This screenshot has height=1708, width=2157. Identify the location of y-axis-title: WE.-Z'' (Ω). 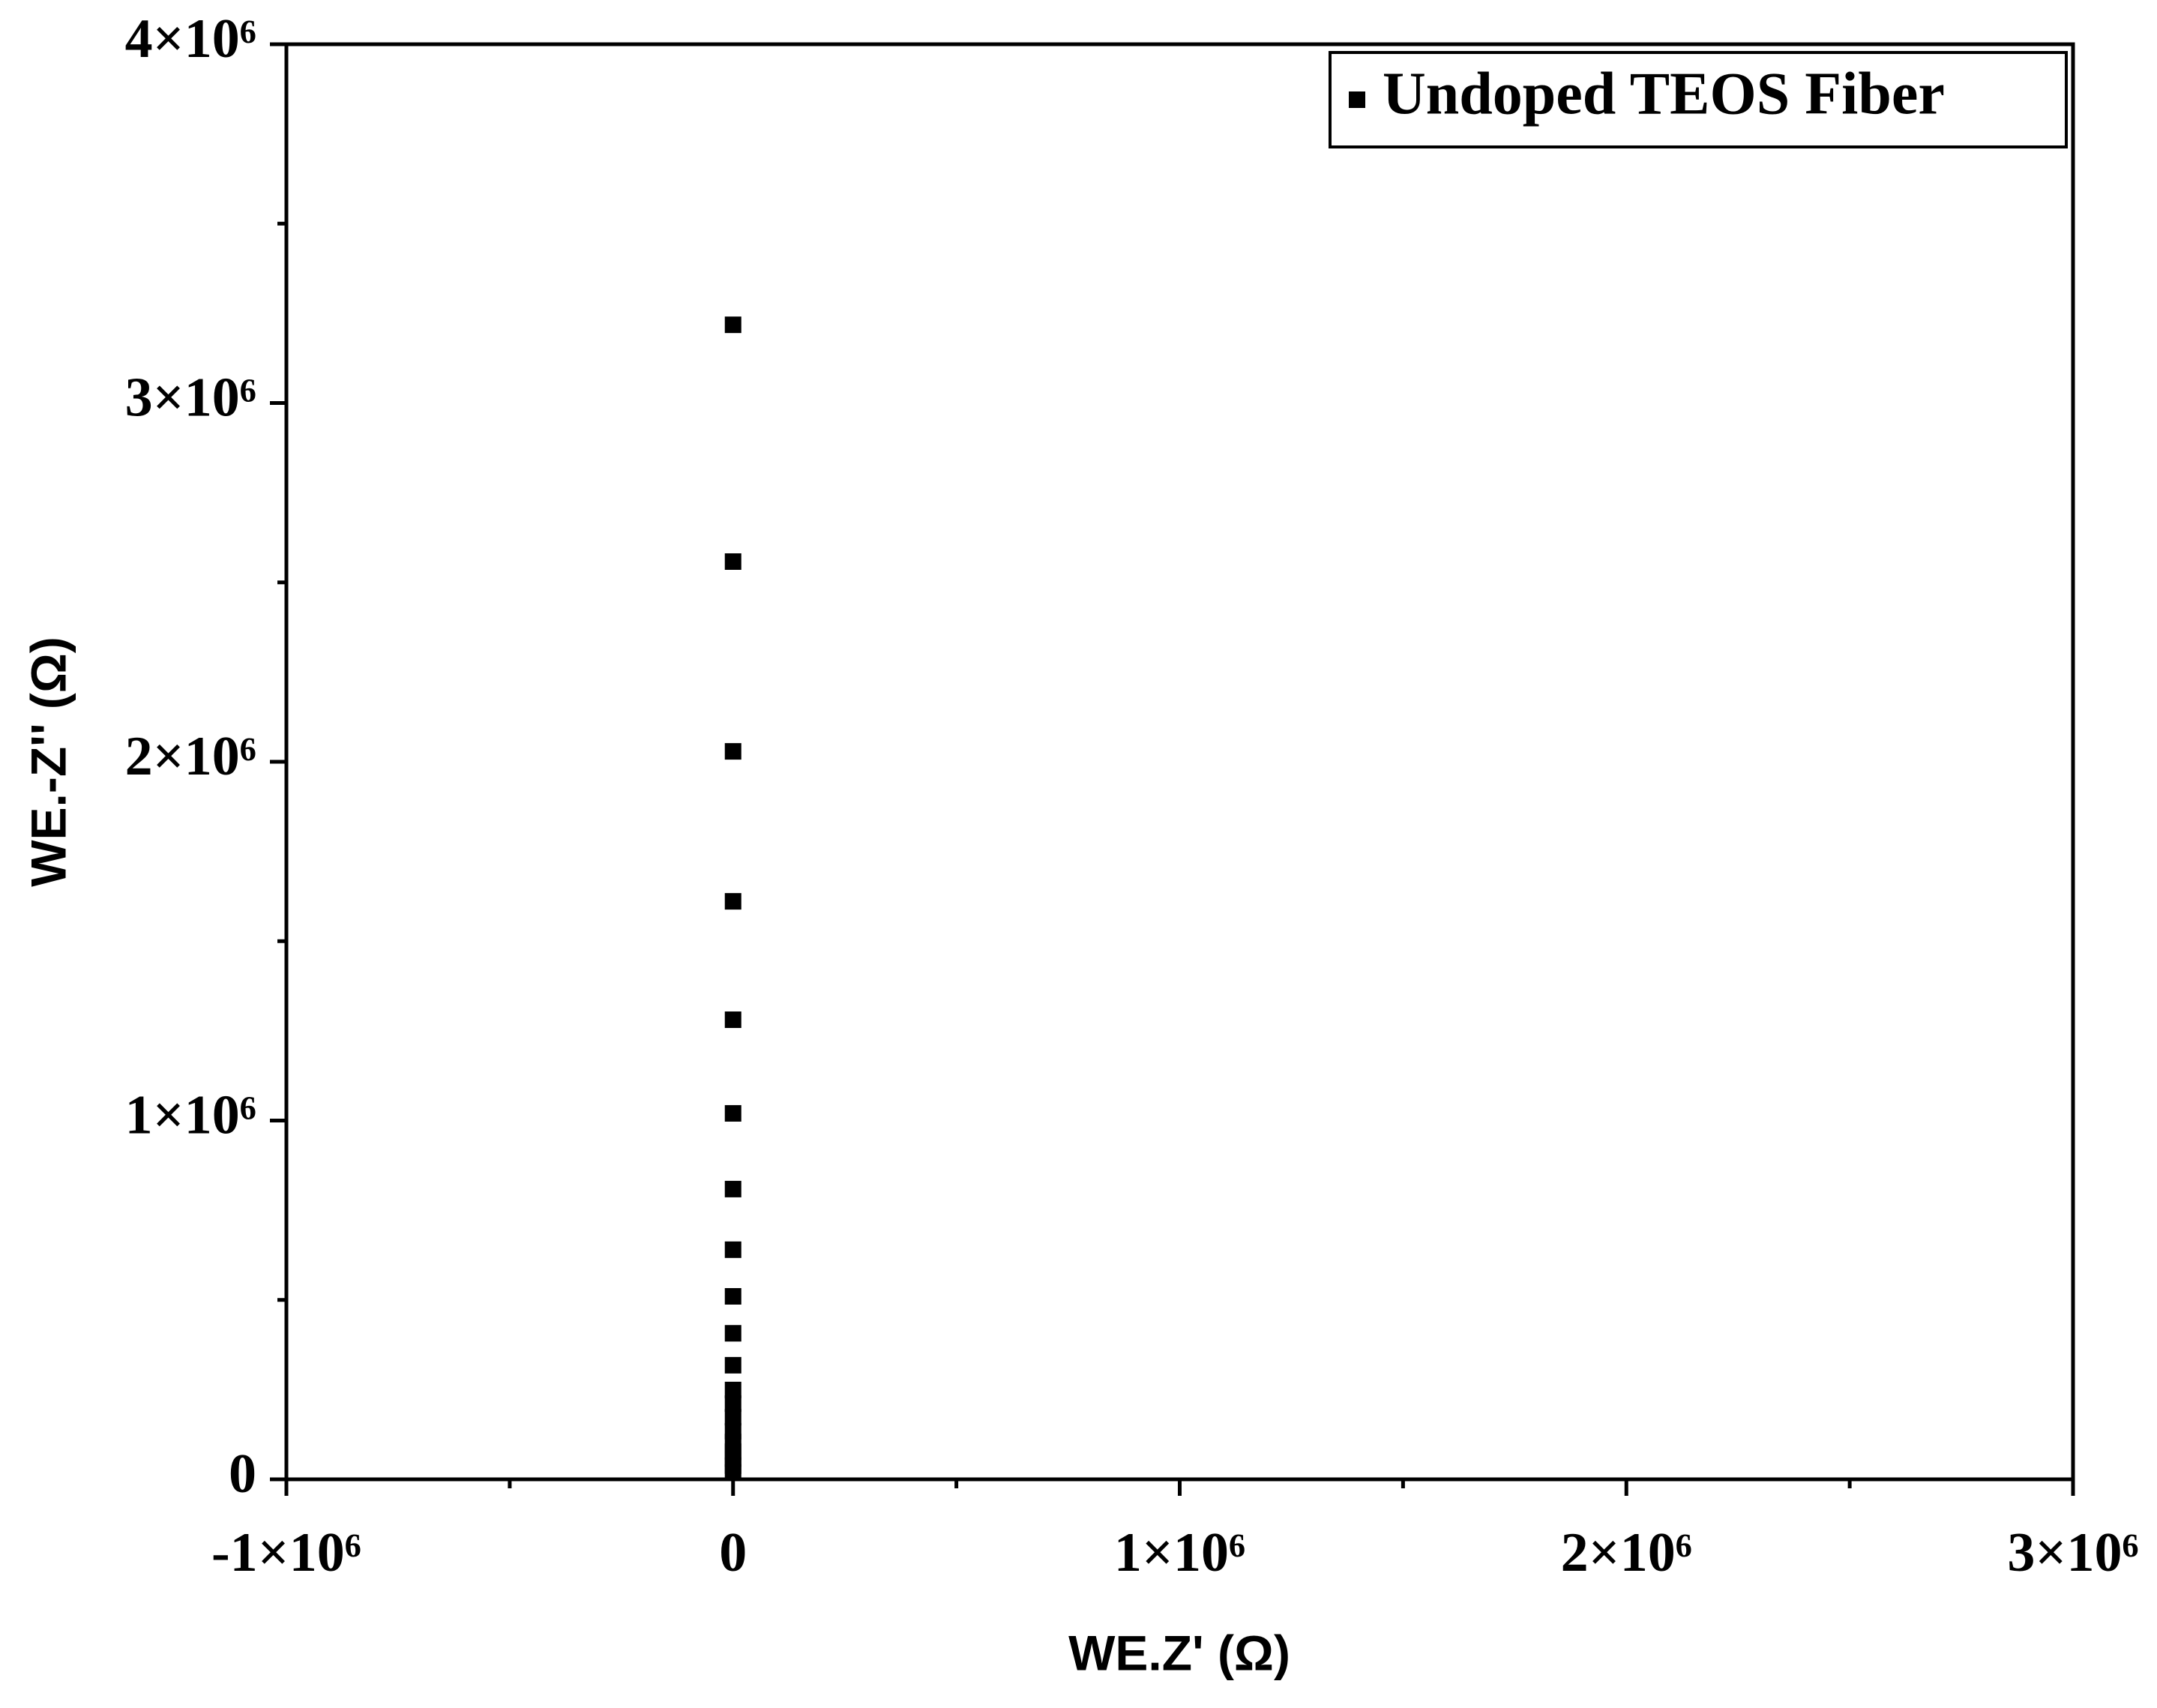
(48, 762).